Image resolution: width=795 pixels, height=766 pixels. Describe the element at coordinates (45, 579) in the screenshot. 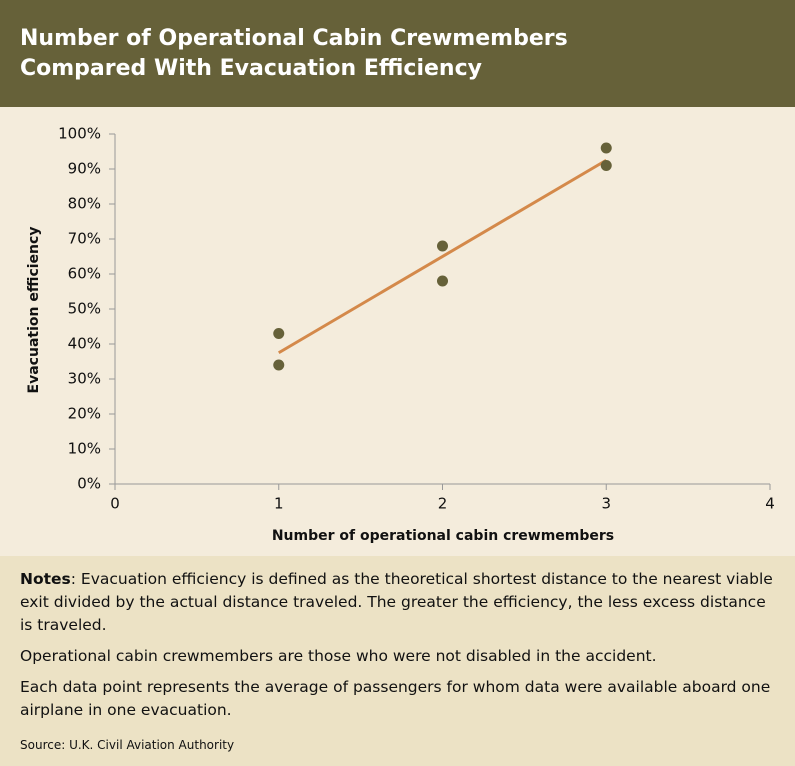

I see `notes-label: Notes` at that location.